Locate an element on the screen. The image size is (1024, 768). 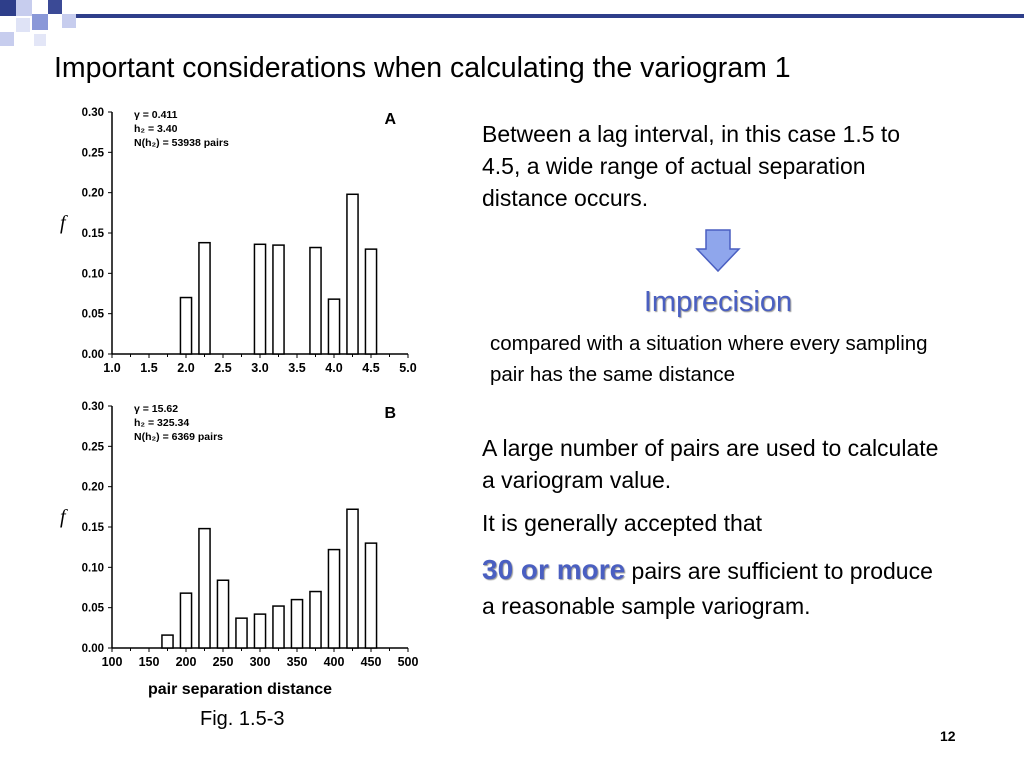
header-line is located at coordinates (550, 16).